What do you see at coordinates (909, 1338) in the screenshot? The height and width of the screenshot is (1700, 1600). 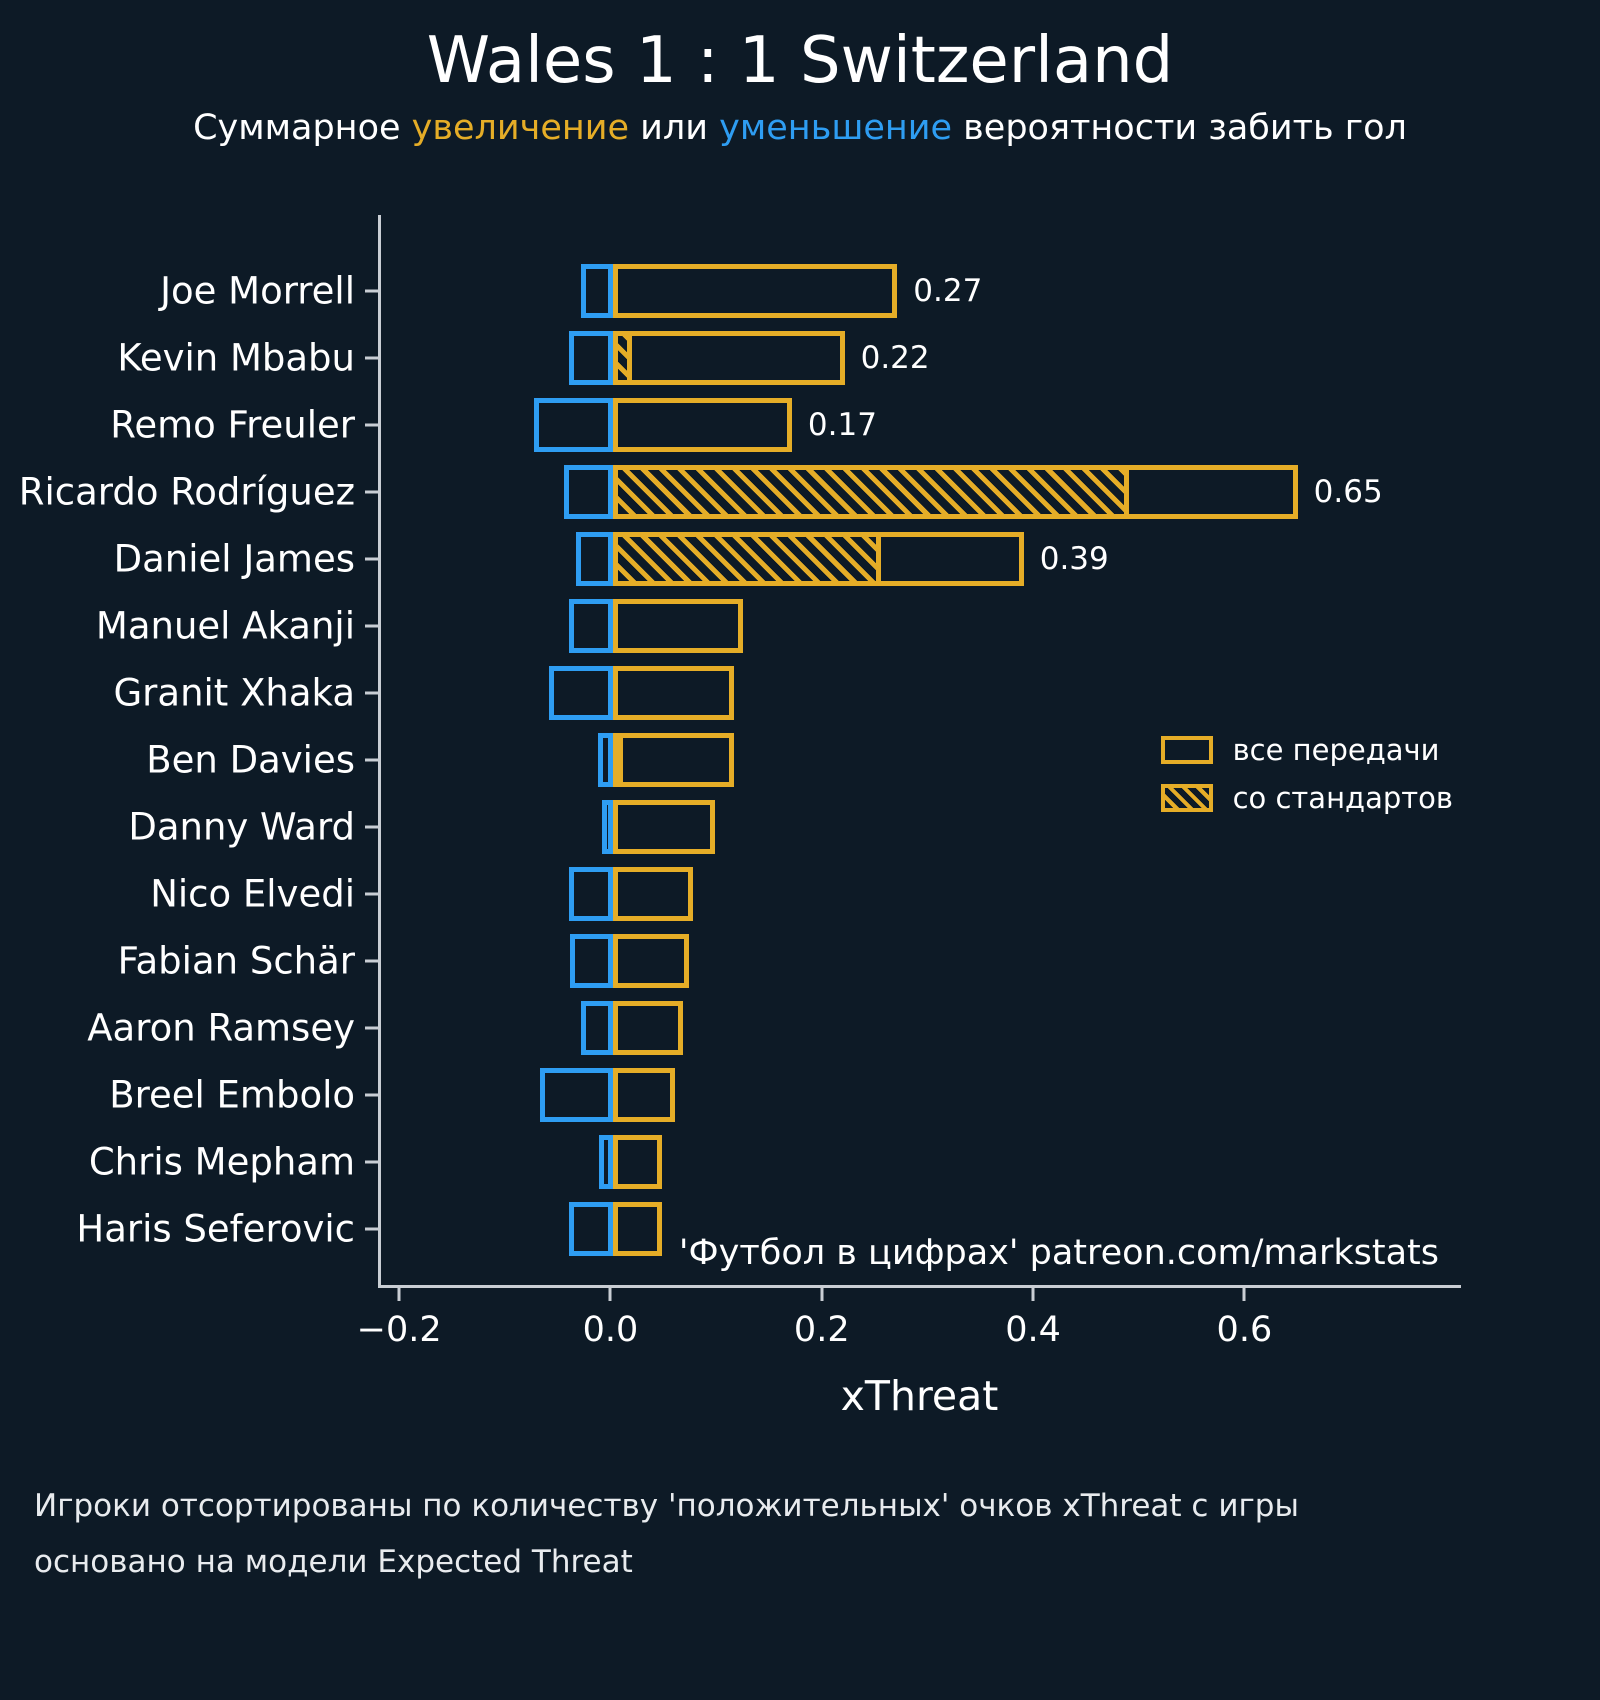 I see `x-axis: −0.2 0.0 0.2 0.4 0.6` at bounding box center [909, 1338].